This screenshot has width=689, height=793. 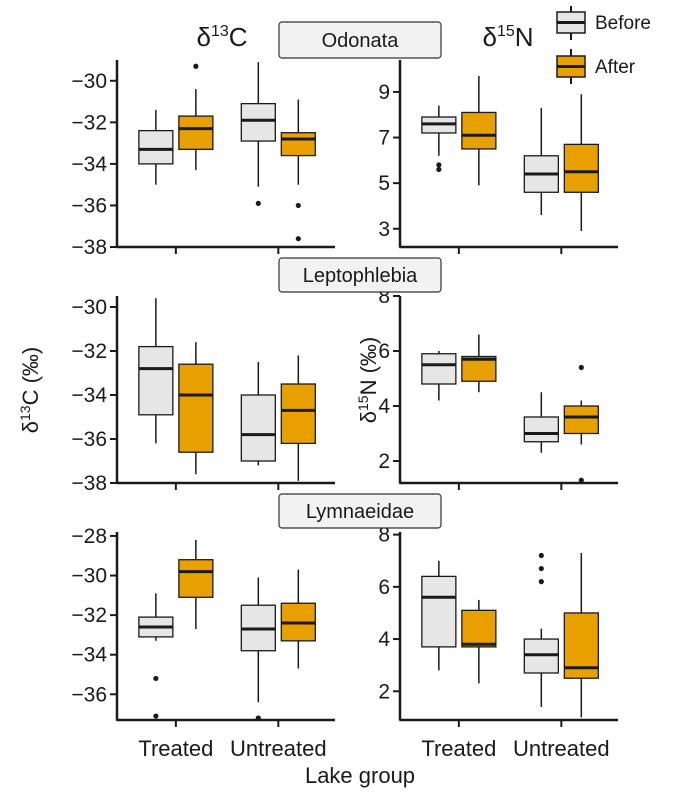 I want to click on facet-label-odonata: Odonata, so click(x=361, y=41).